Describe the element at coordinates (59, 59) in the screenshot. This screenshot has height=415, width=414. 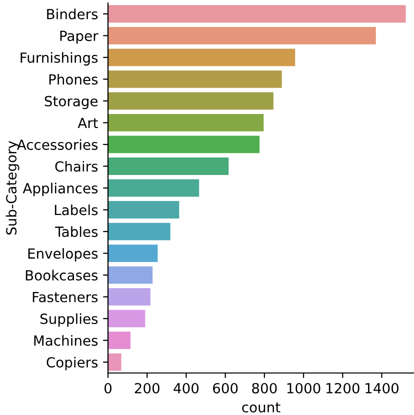
I see `y-tick-label: Furnishings` at that location.